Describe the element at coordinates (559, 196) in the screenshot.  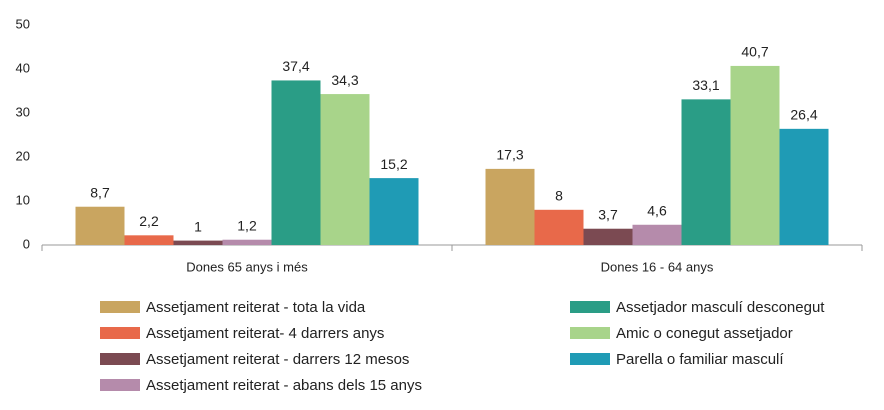
I see `data-label: 8` at that location.